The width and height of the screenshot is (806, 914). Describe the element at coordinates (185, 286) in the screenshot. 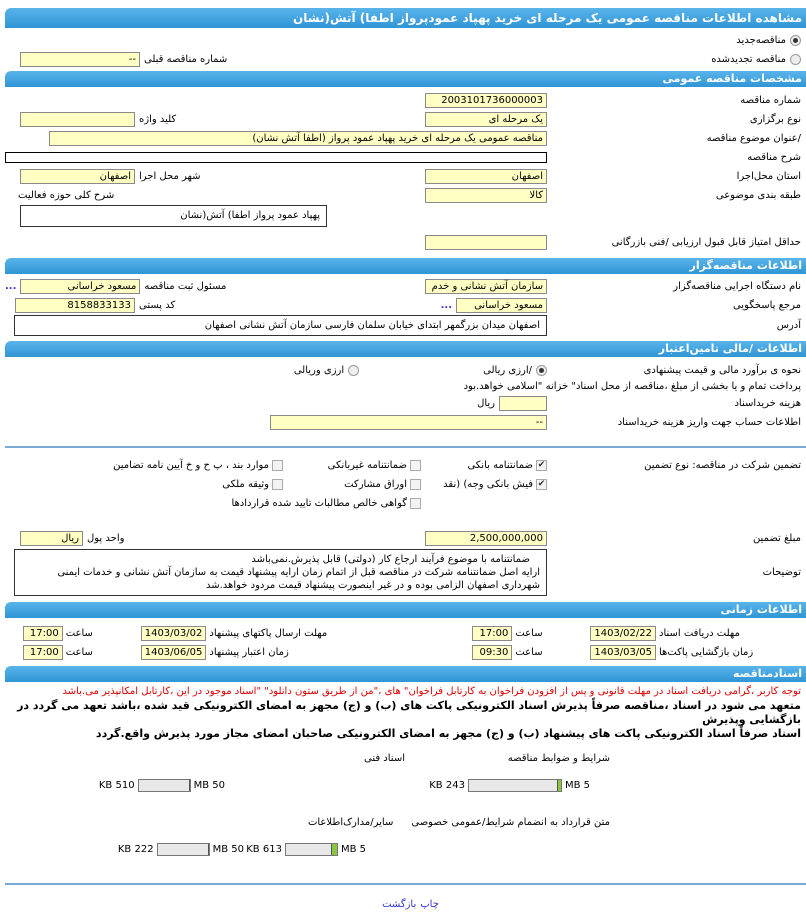

I see `registrar-label: مسئول ثبت مناقصه` at that location.